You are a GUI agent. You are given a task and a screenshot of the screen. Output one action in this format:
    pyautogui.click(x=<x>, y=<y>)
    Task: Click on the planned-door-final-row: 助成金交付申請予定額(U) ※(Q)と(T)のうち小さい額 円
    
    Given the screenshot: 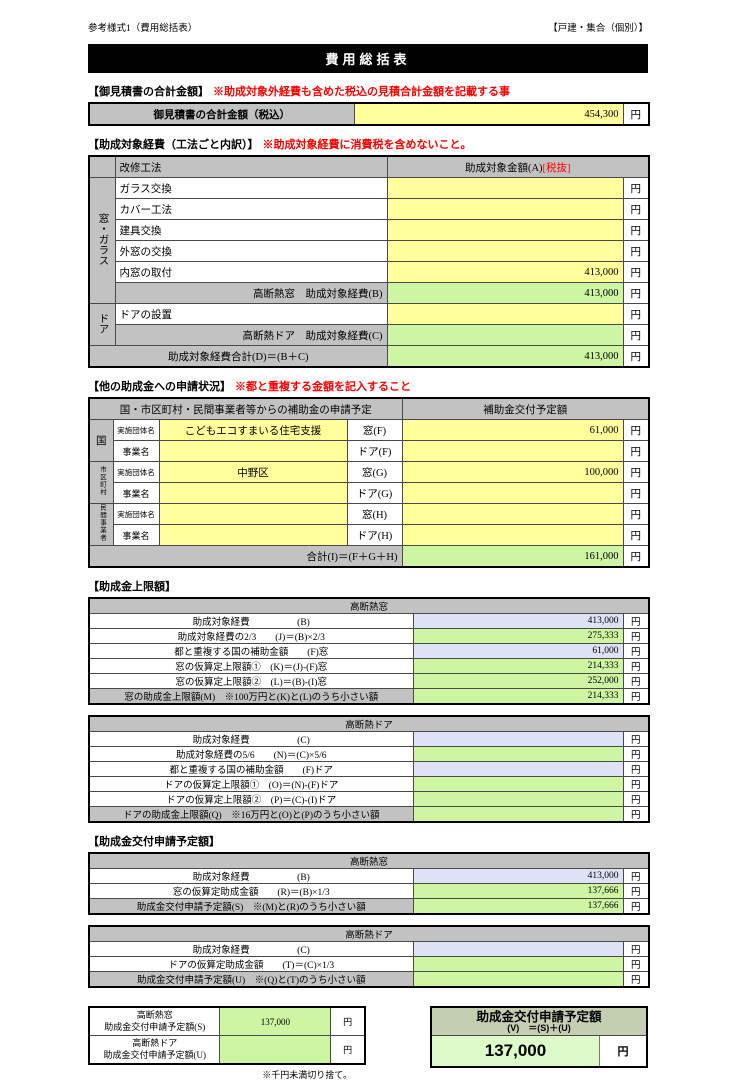 What is the action you would take?
    pyautogui.click(x=369, y=979)
    